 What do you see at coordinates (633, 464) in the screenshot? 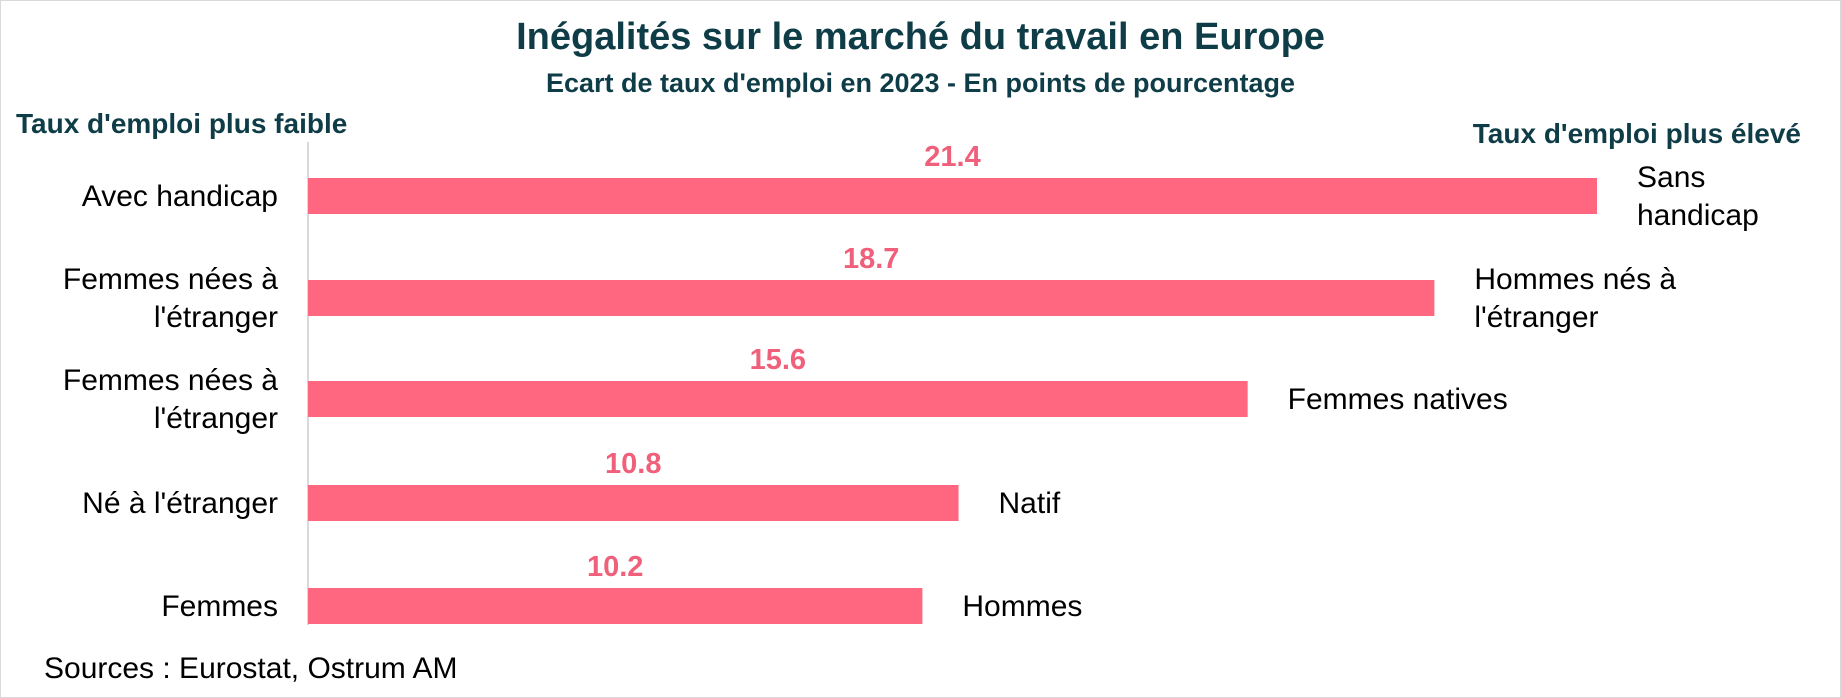
I see `value-label-3: 10.8` at bounding box center [633, 464].